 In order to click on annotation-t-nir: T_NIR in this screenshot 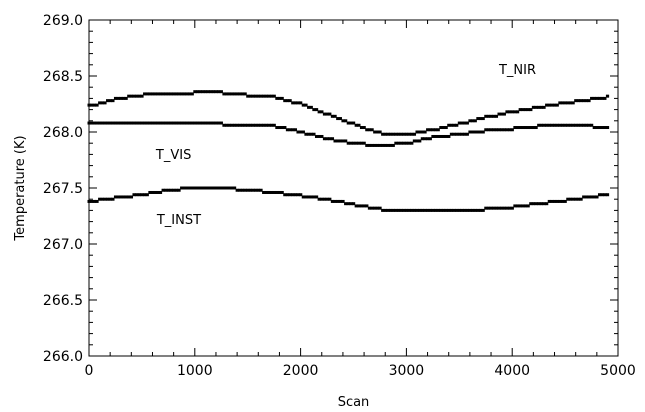, I will do `click(517, 70)`.